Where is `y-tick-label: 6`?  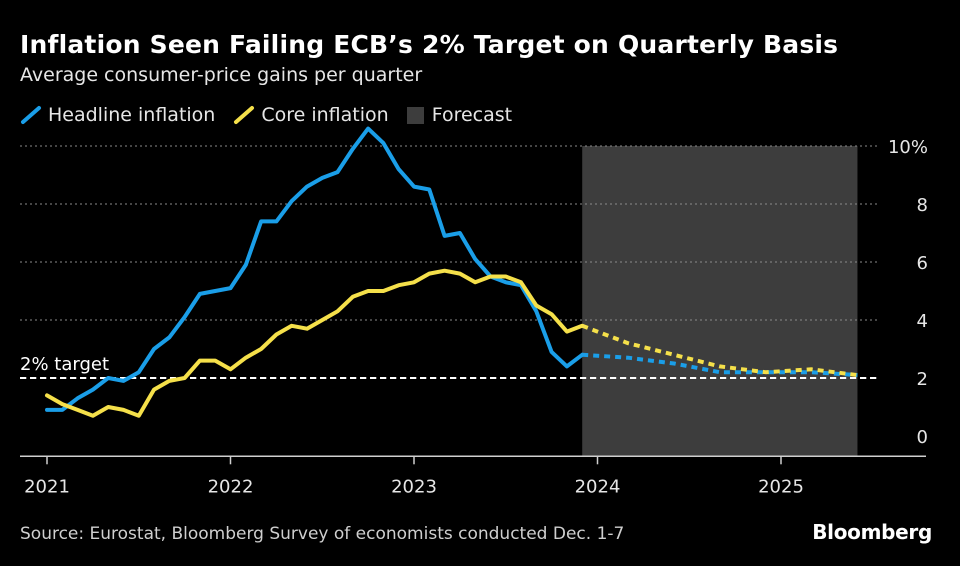 y-tick-label: 6 is located at coordinates (922, 263).